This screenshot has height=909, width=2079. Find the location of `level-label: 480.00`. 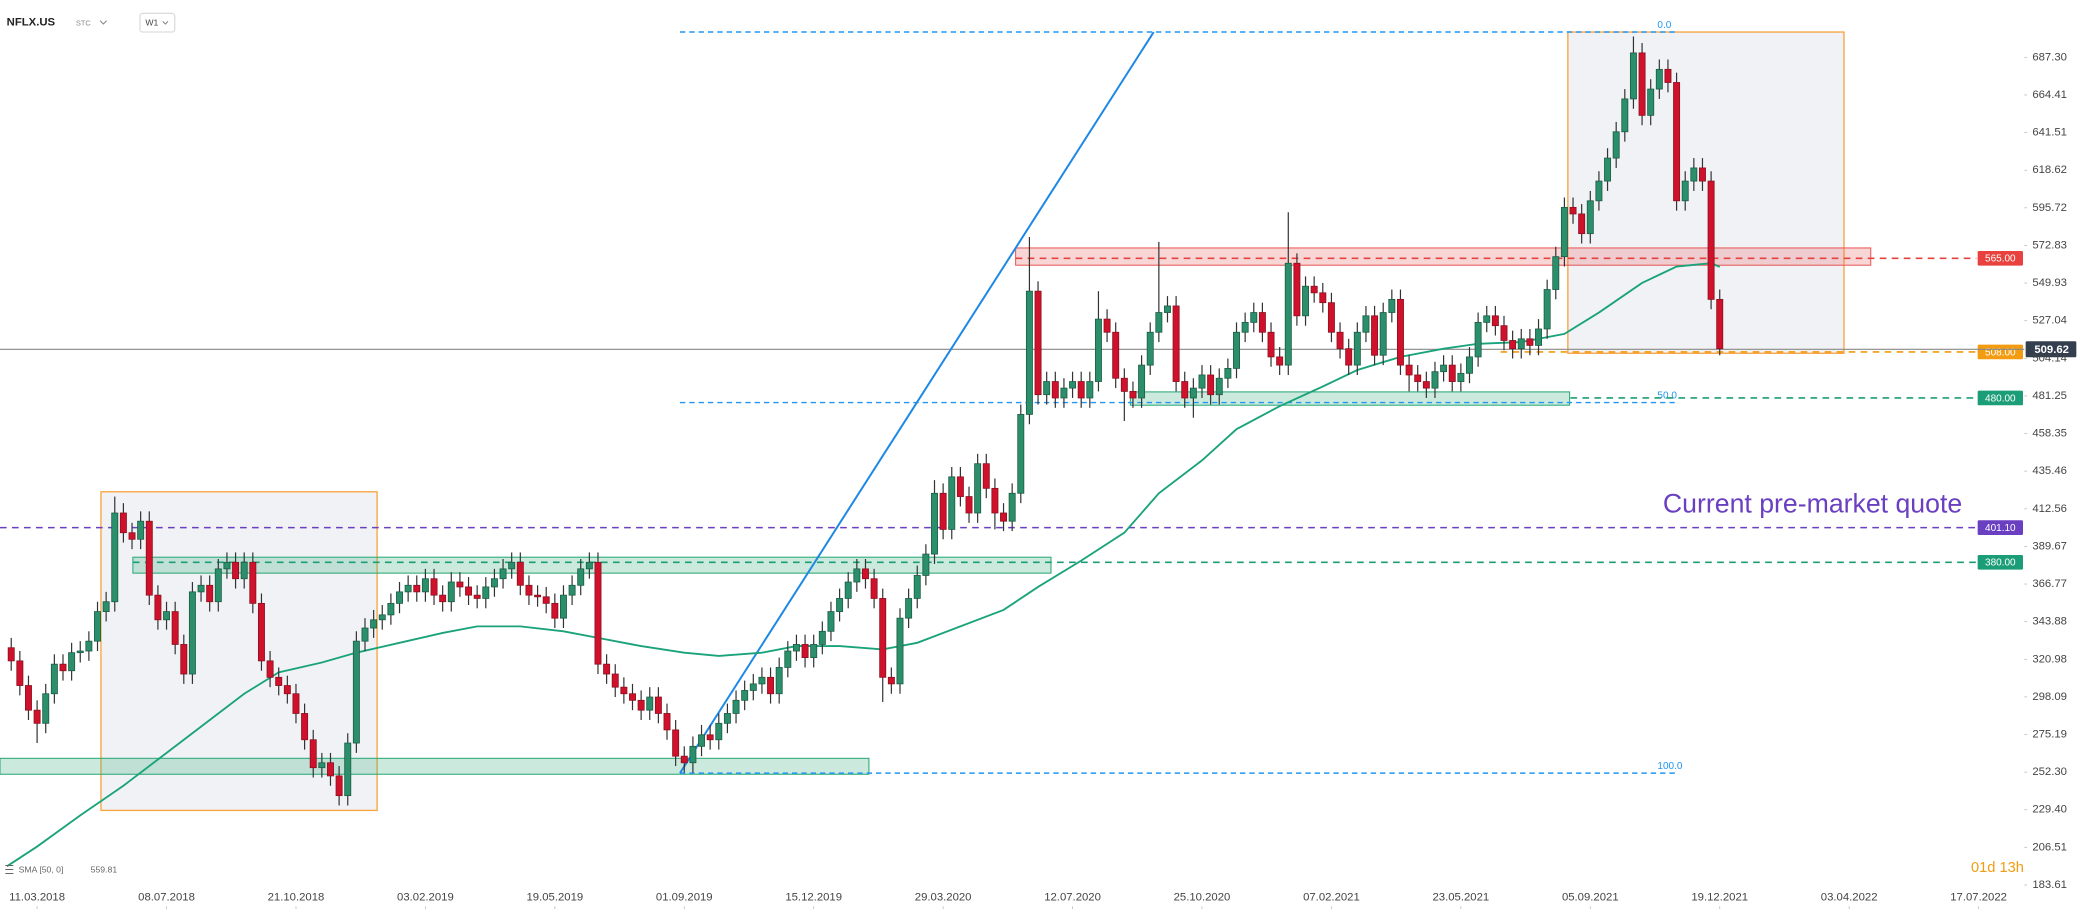

level-label: 480.00 is located at coordinates (2000, 398).